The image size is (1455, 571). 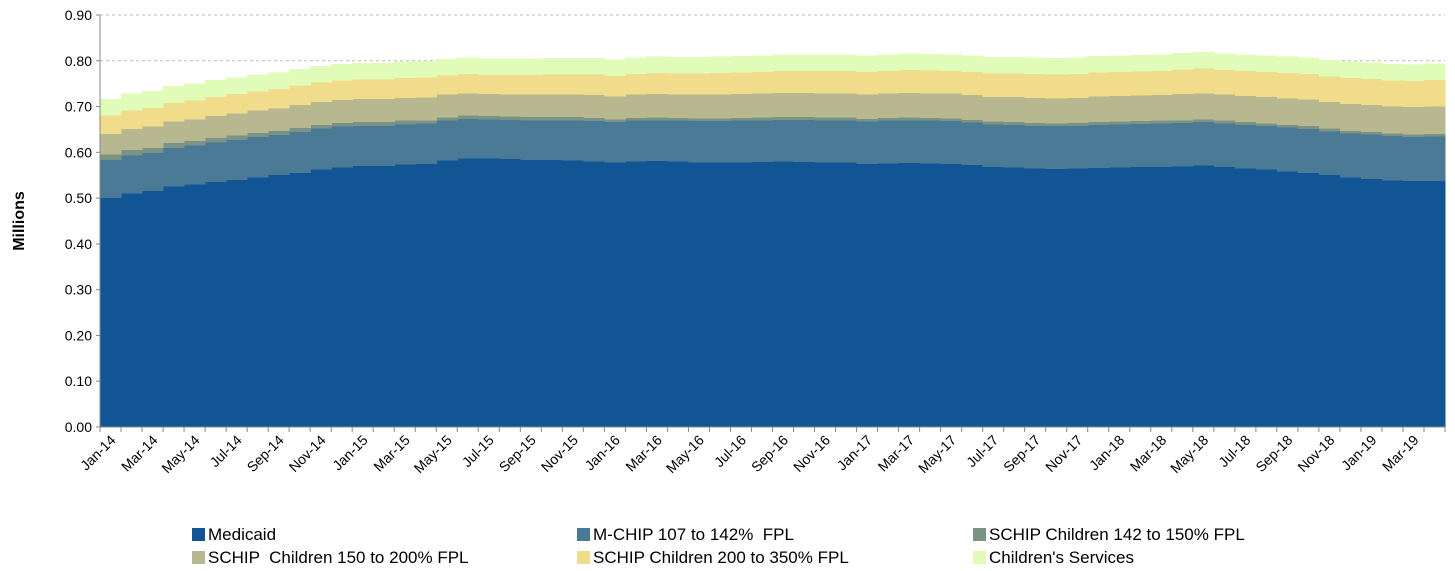 What do you see at coordinates (78, 61) in the screenshot?
I see `y-tick-label: 0.80` at bounding box center [78, 61].